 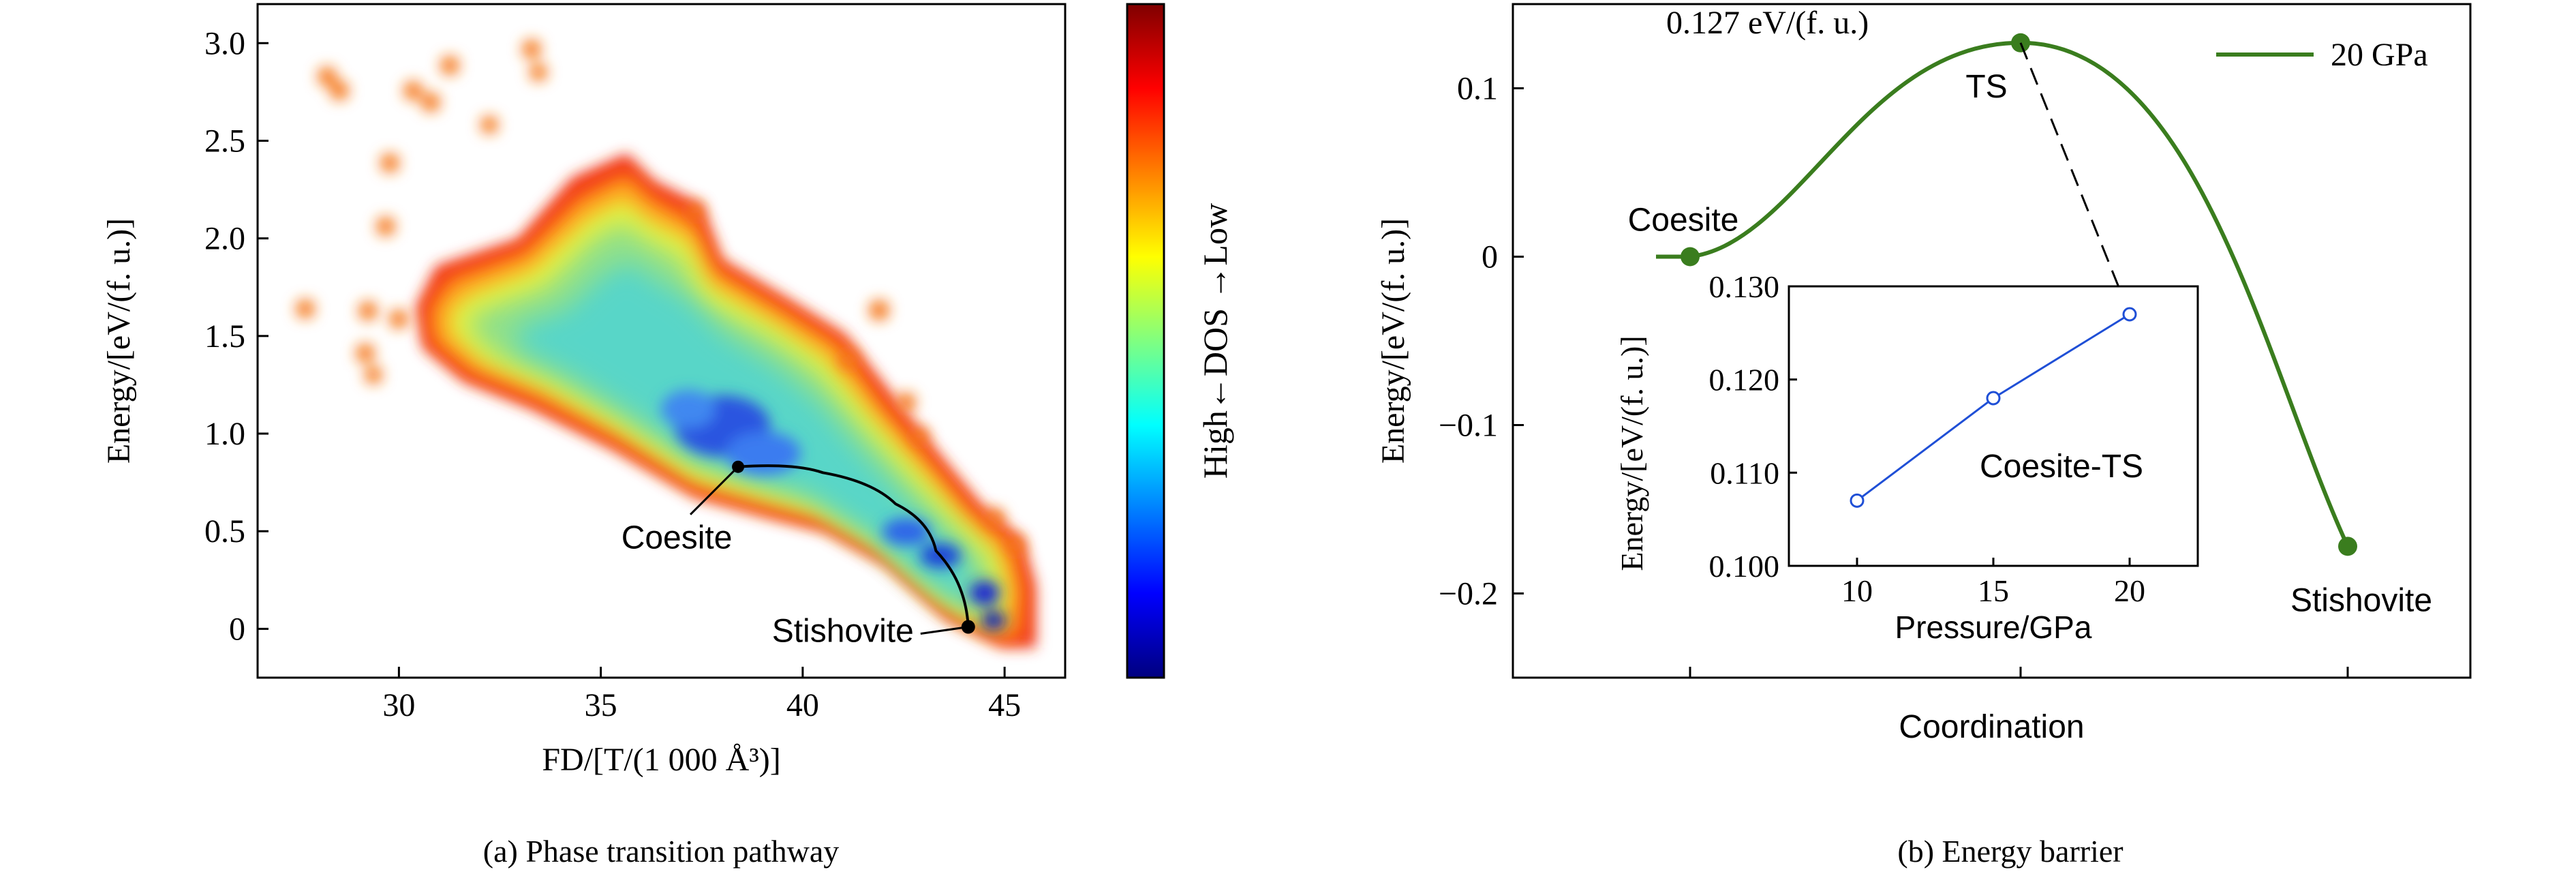 I want to click on panel-a-caption: (a) Phase transition pathway, so click(x=661, y=851).